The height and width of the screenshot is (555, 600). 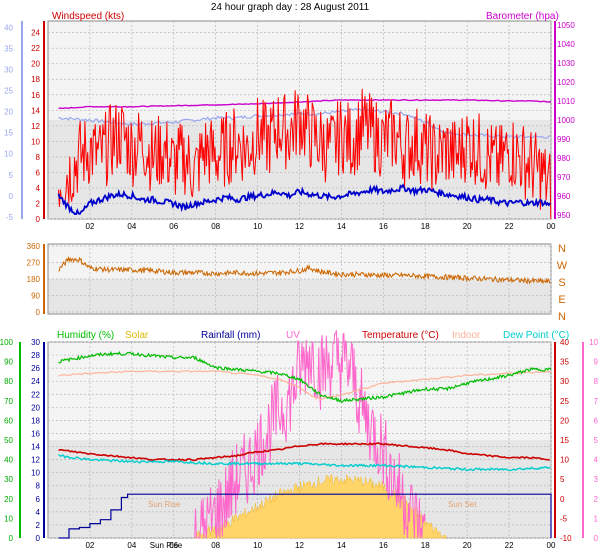 What do you see at coordinates (215, 226) in the screenshot?
I see `wind-x-tick: 08` at bounding box center [215, 226].